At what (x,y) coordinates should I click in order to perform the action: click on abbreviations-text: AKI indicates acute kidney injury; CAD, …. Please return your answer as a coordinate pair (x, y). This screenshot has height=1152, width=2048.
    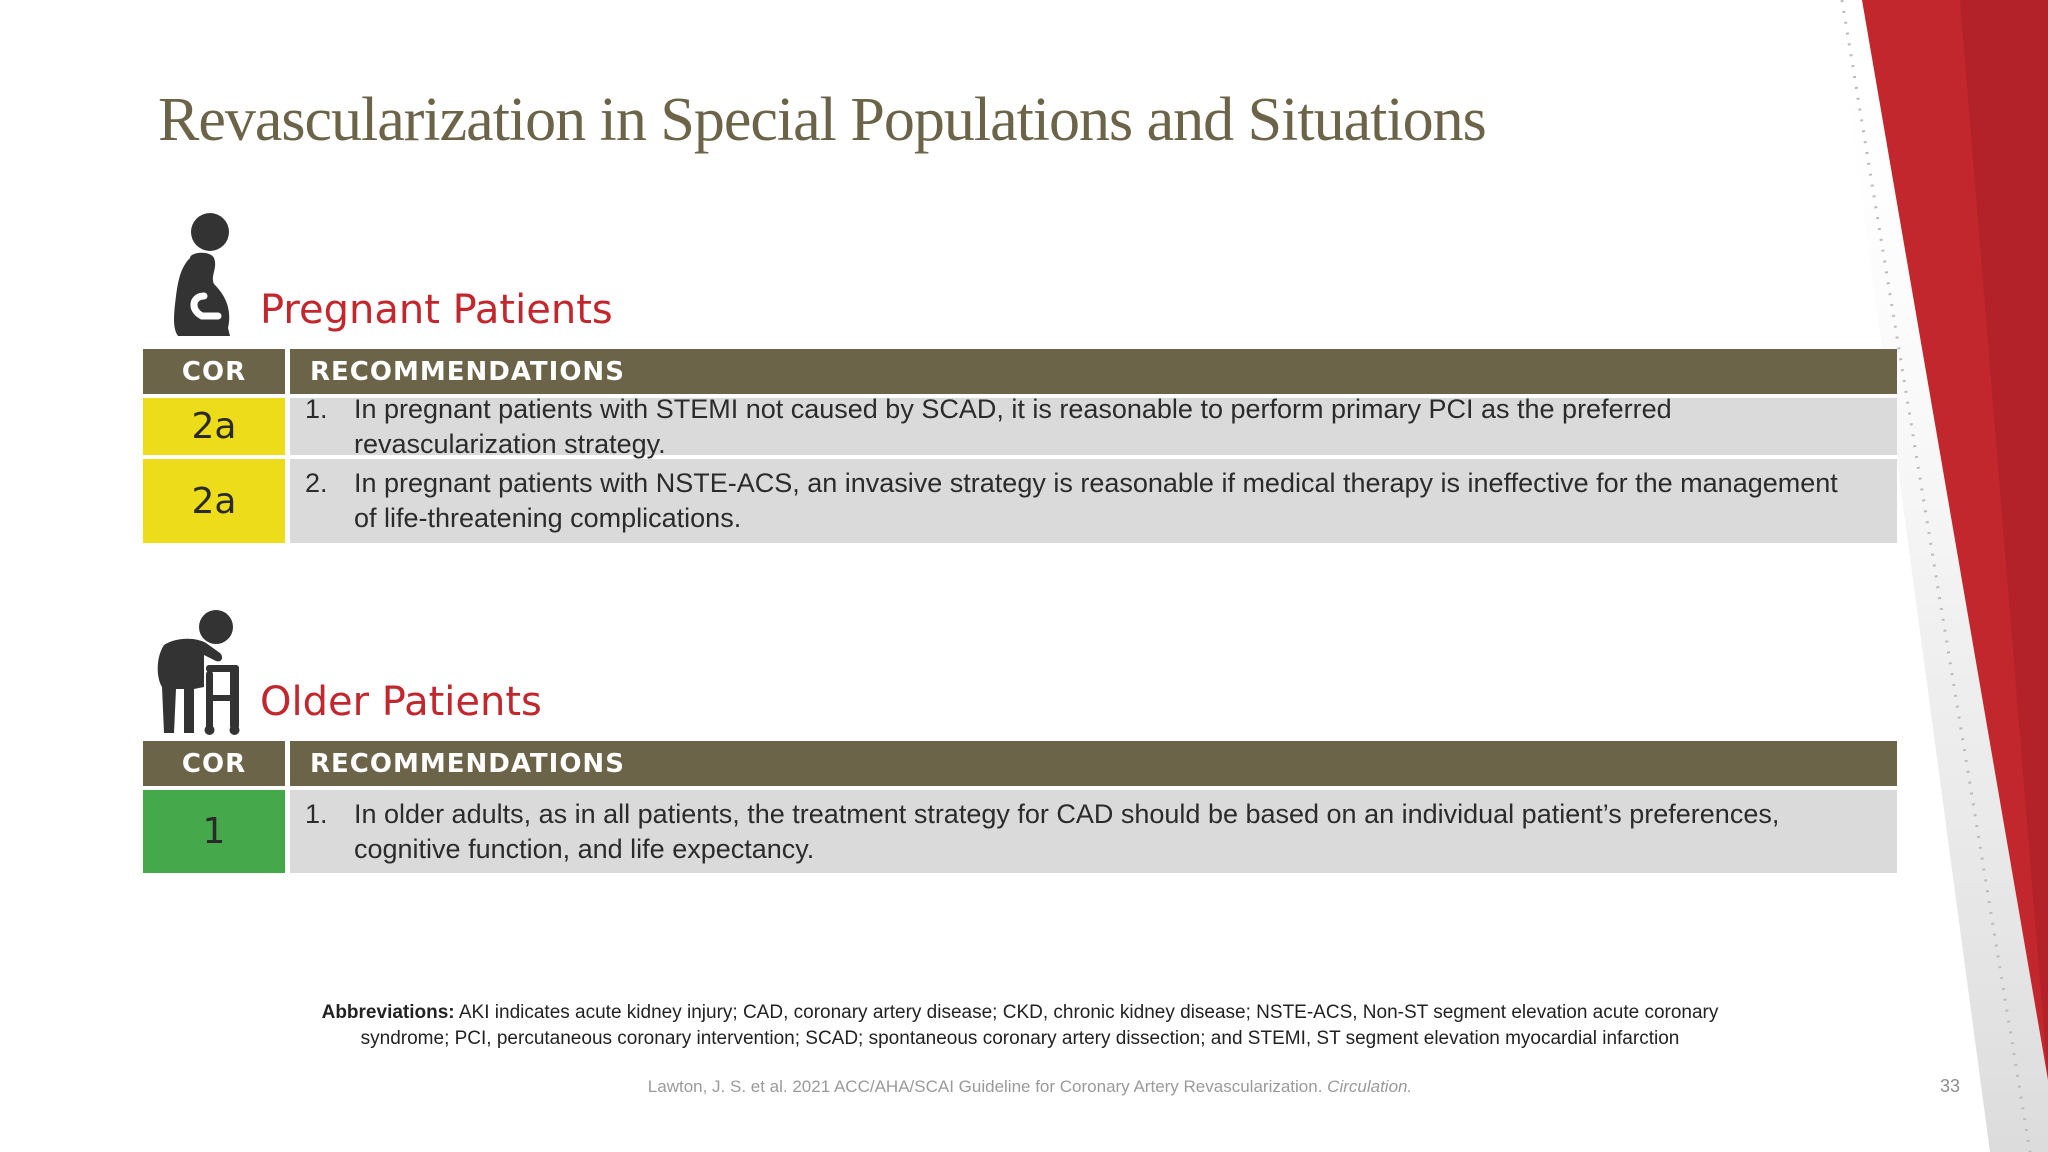
    Looking at the image, I should click on (1039, 1025).